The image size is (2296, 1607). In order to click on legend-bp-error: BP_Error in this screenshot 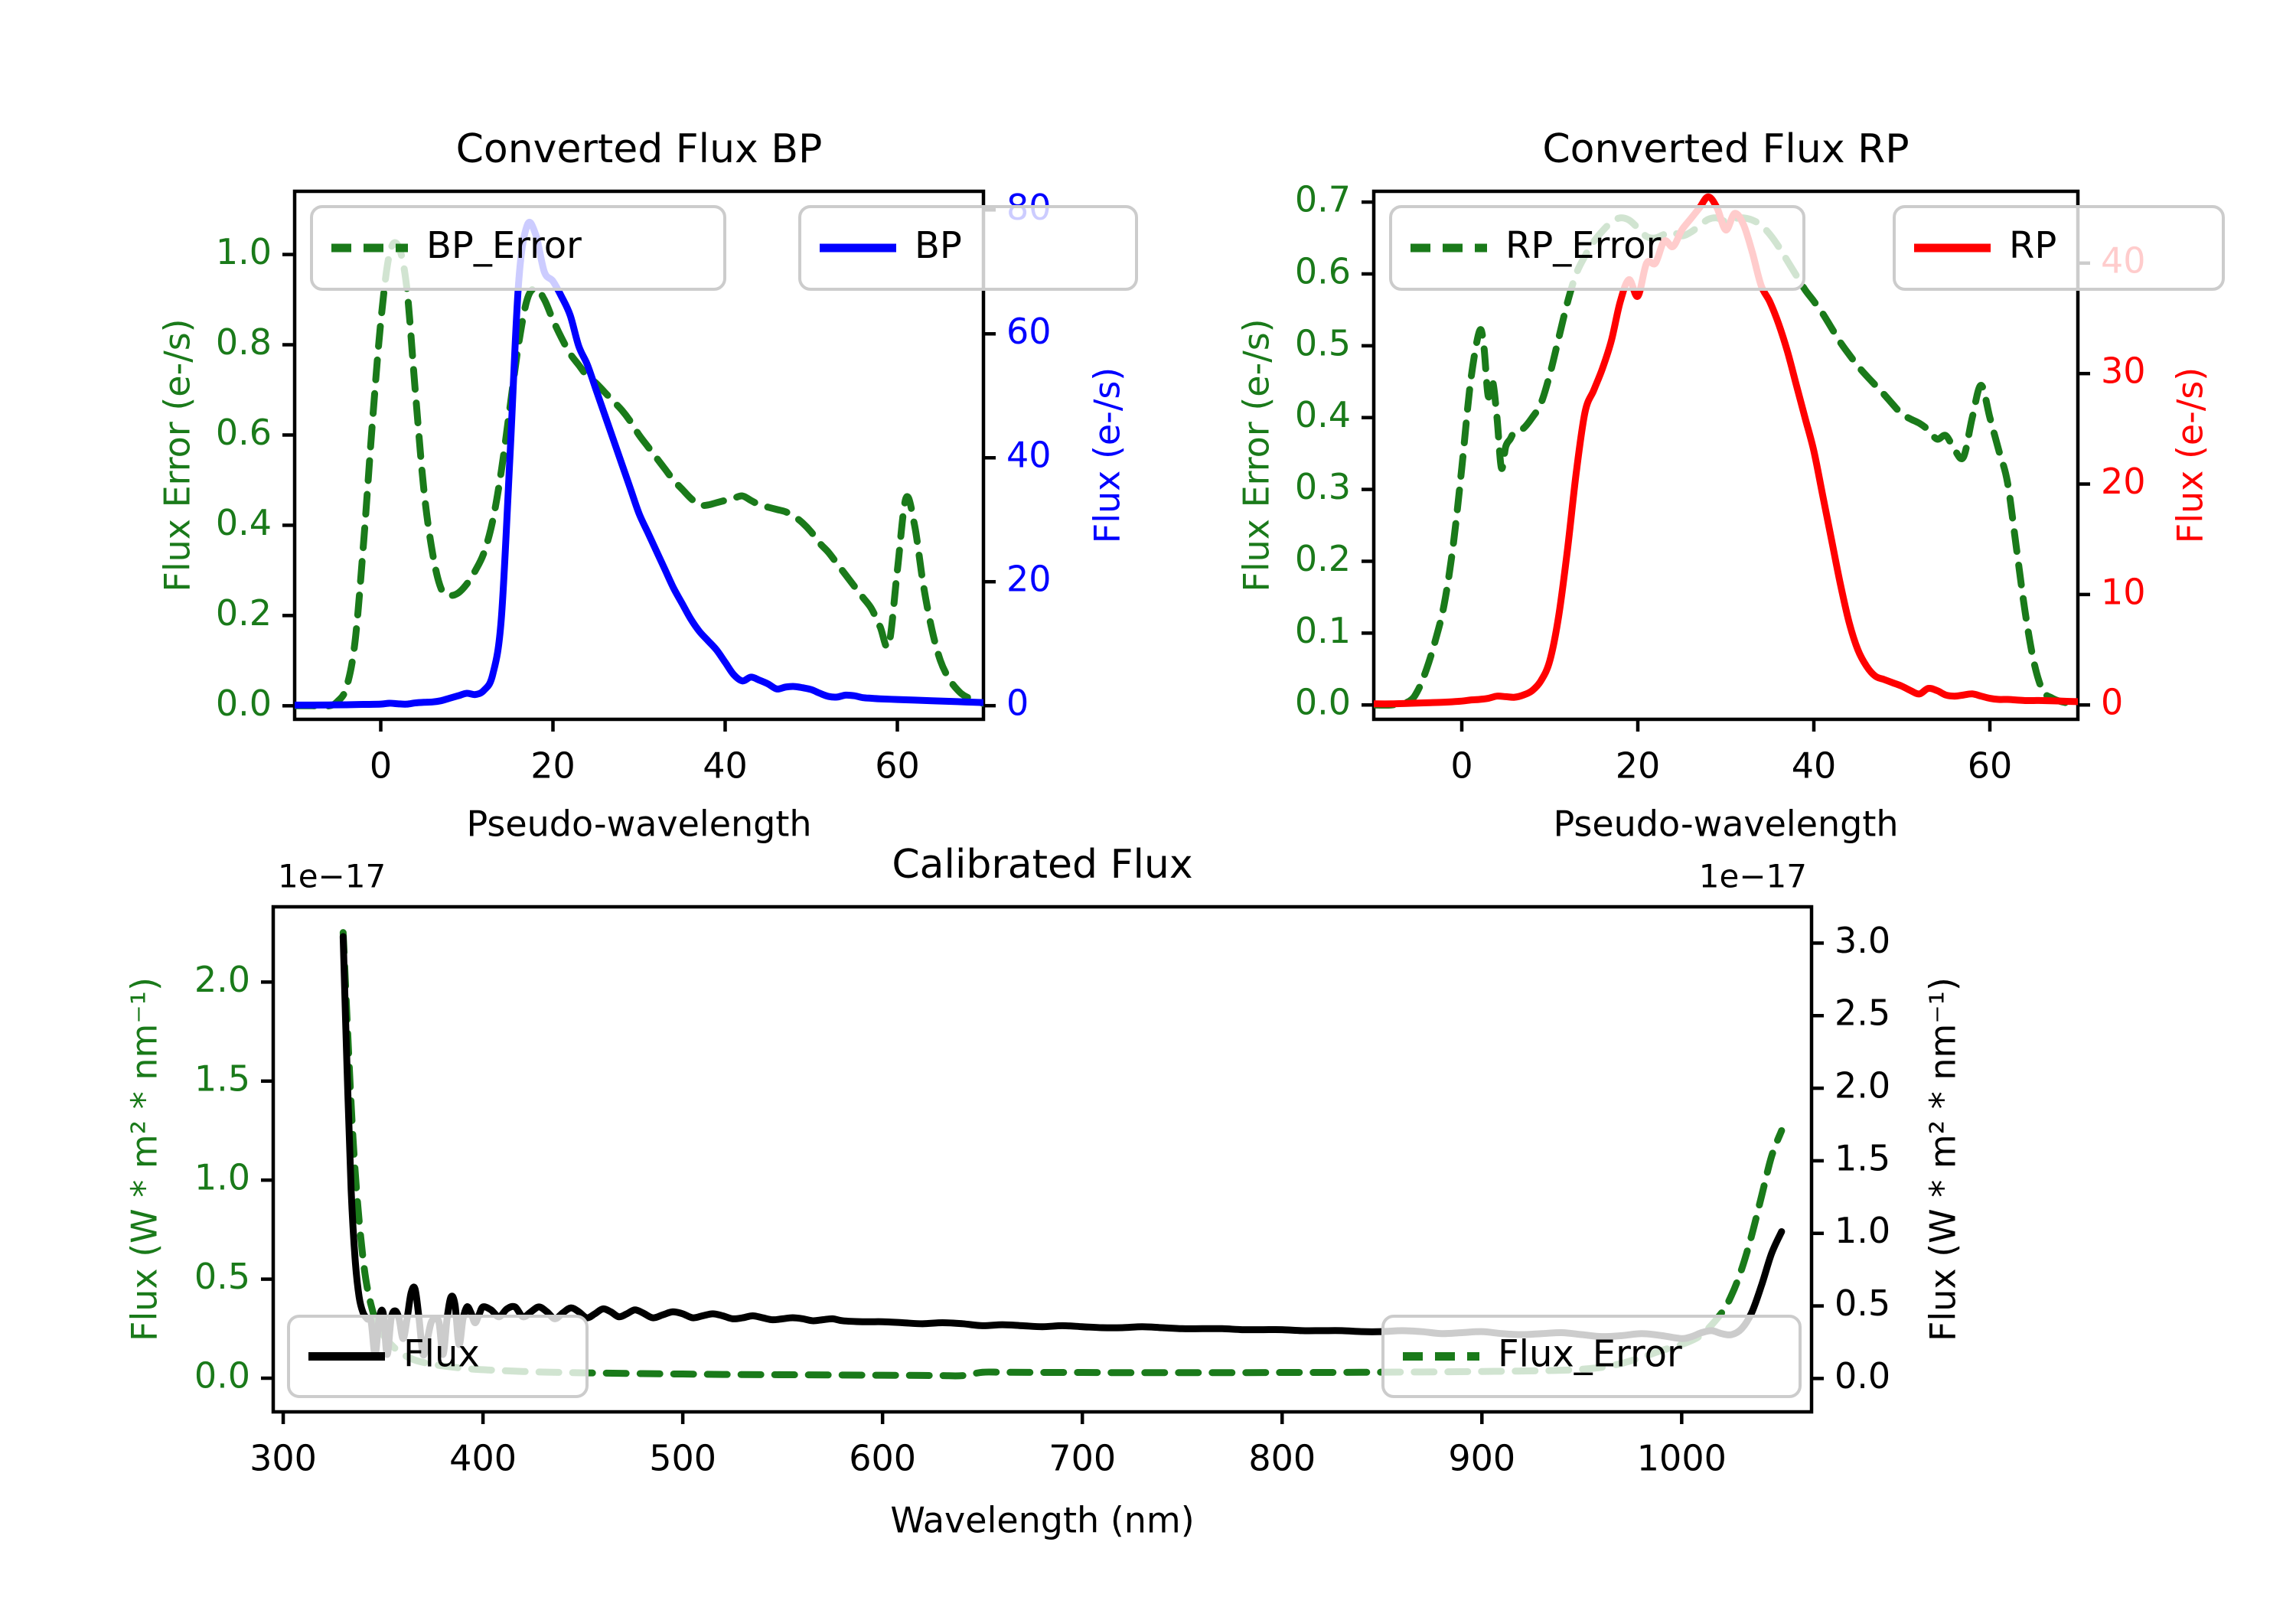, I will do `click(518, 248)`.